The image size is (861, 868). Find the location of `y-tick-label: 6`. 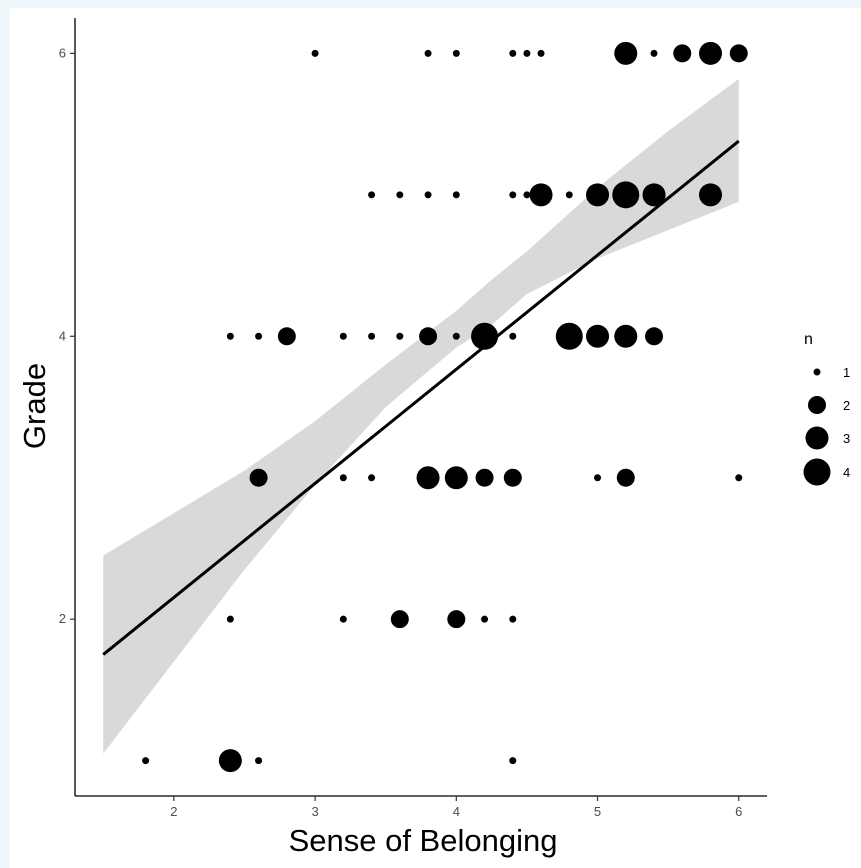

y-tick-label: 6 is located at coordinates (62, 52).